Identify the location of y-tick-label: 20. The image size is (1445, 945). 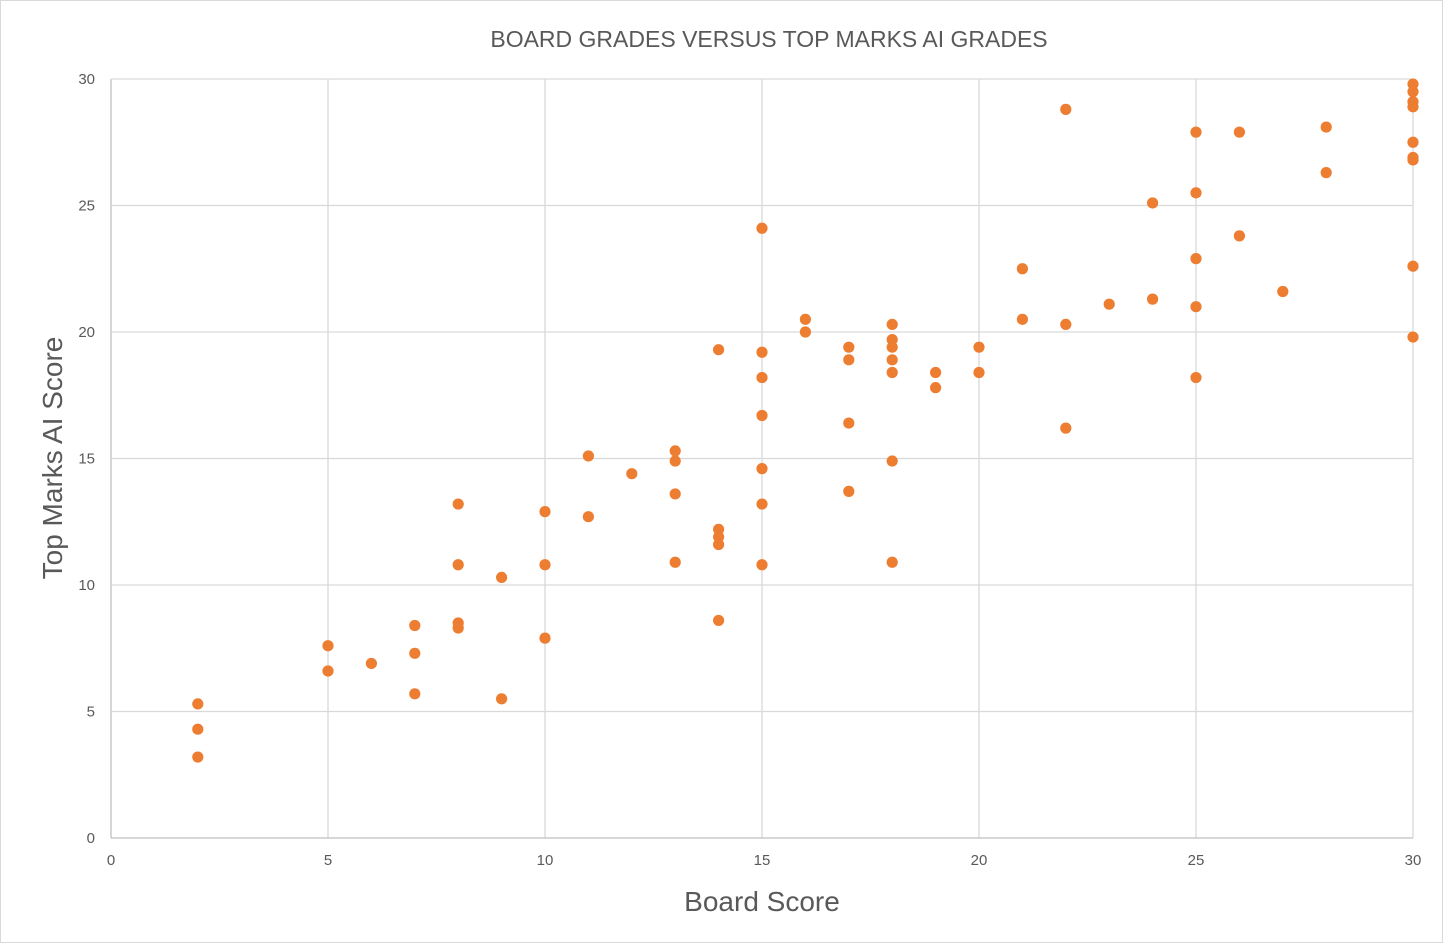
(86, 332).